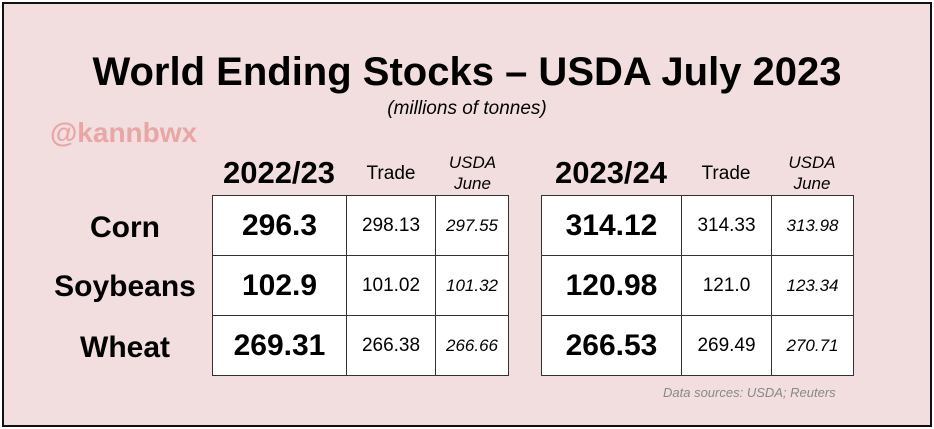 This screenshot has width=934, height=429. I want to click on row-label-soybeans: Soybeans, so click(125, 286).